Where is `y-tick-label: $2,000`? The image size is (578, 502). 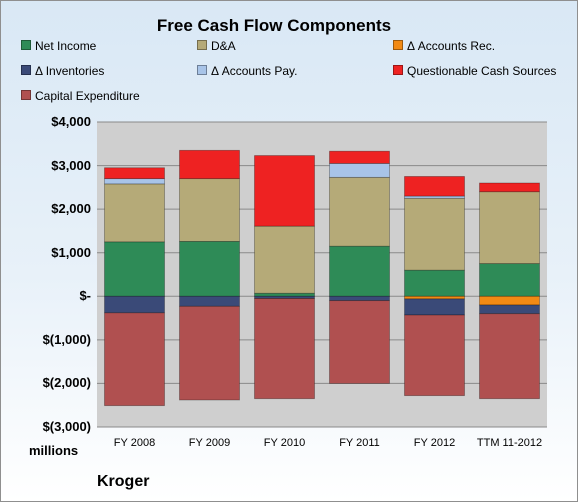 y-tick-label: $2,000 is located at coordinates (71, 209).